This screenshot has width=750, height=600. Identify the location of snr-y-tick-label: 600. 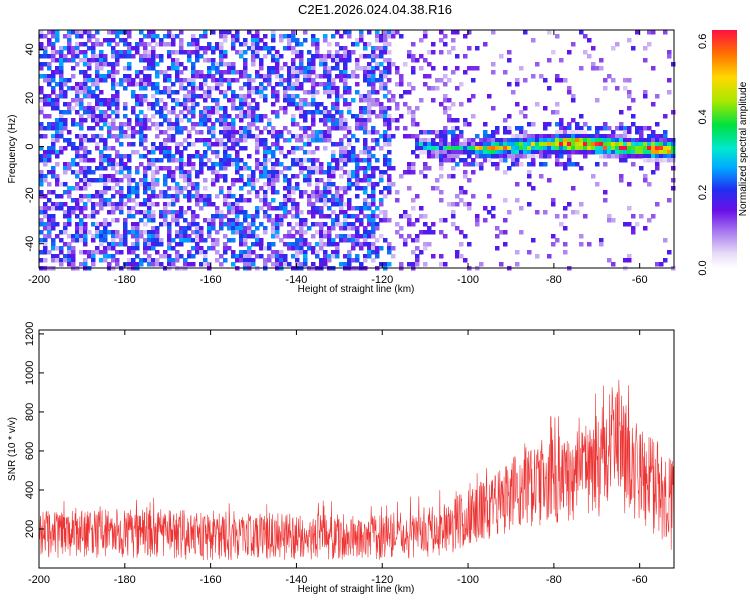
(30, 451).